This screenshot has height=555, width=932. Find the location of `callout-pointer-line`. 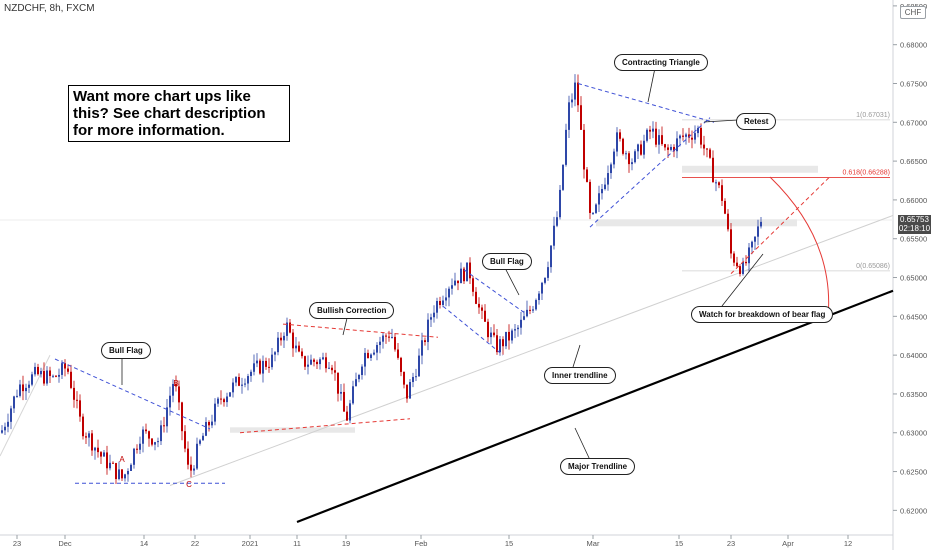

callout-pointer-line is located at coordinates (742, 280).